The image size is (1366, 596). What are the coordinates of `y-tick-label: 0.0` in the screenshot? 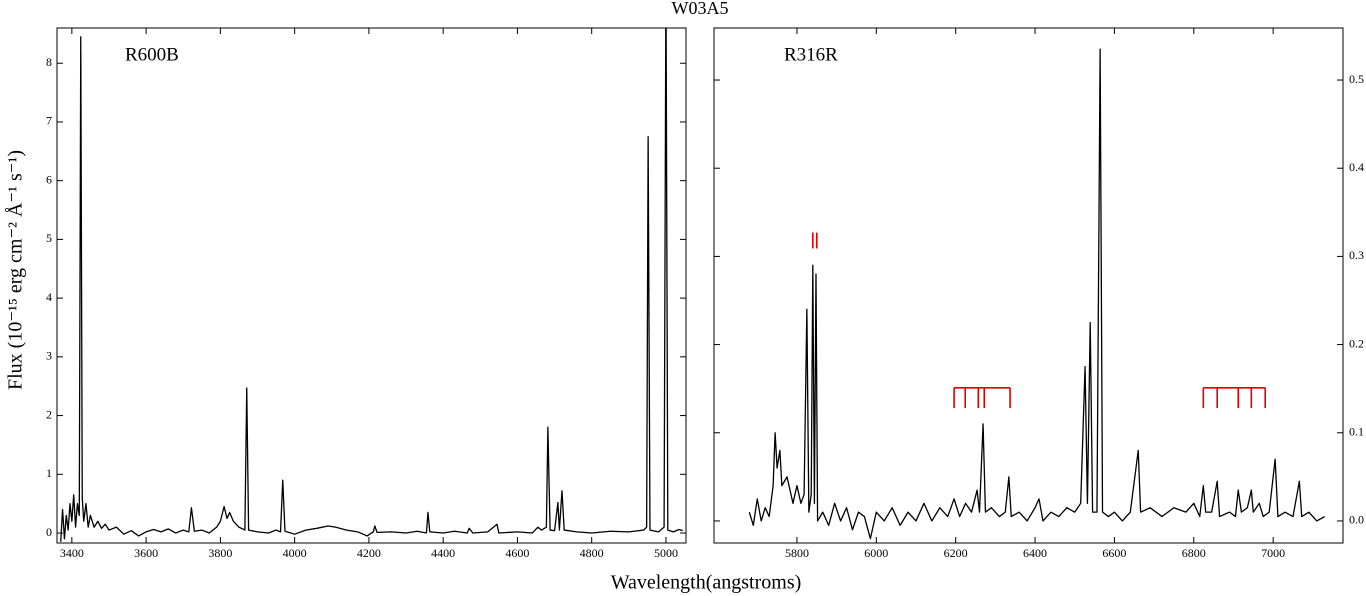 It's located at (1356, 520).